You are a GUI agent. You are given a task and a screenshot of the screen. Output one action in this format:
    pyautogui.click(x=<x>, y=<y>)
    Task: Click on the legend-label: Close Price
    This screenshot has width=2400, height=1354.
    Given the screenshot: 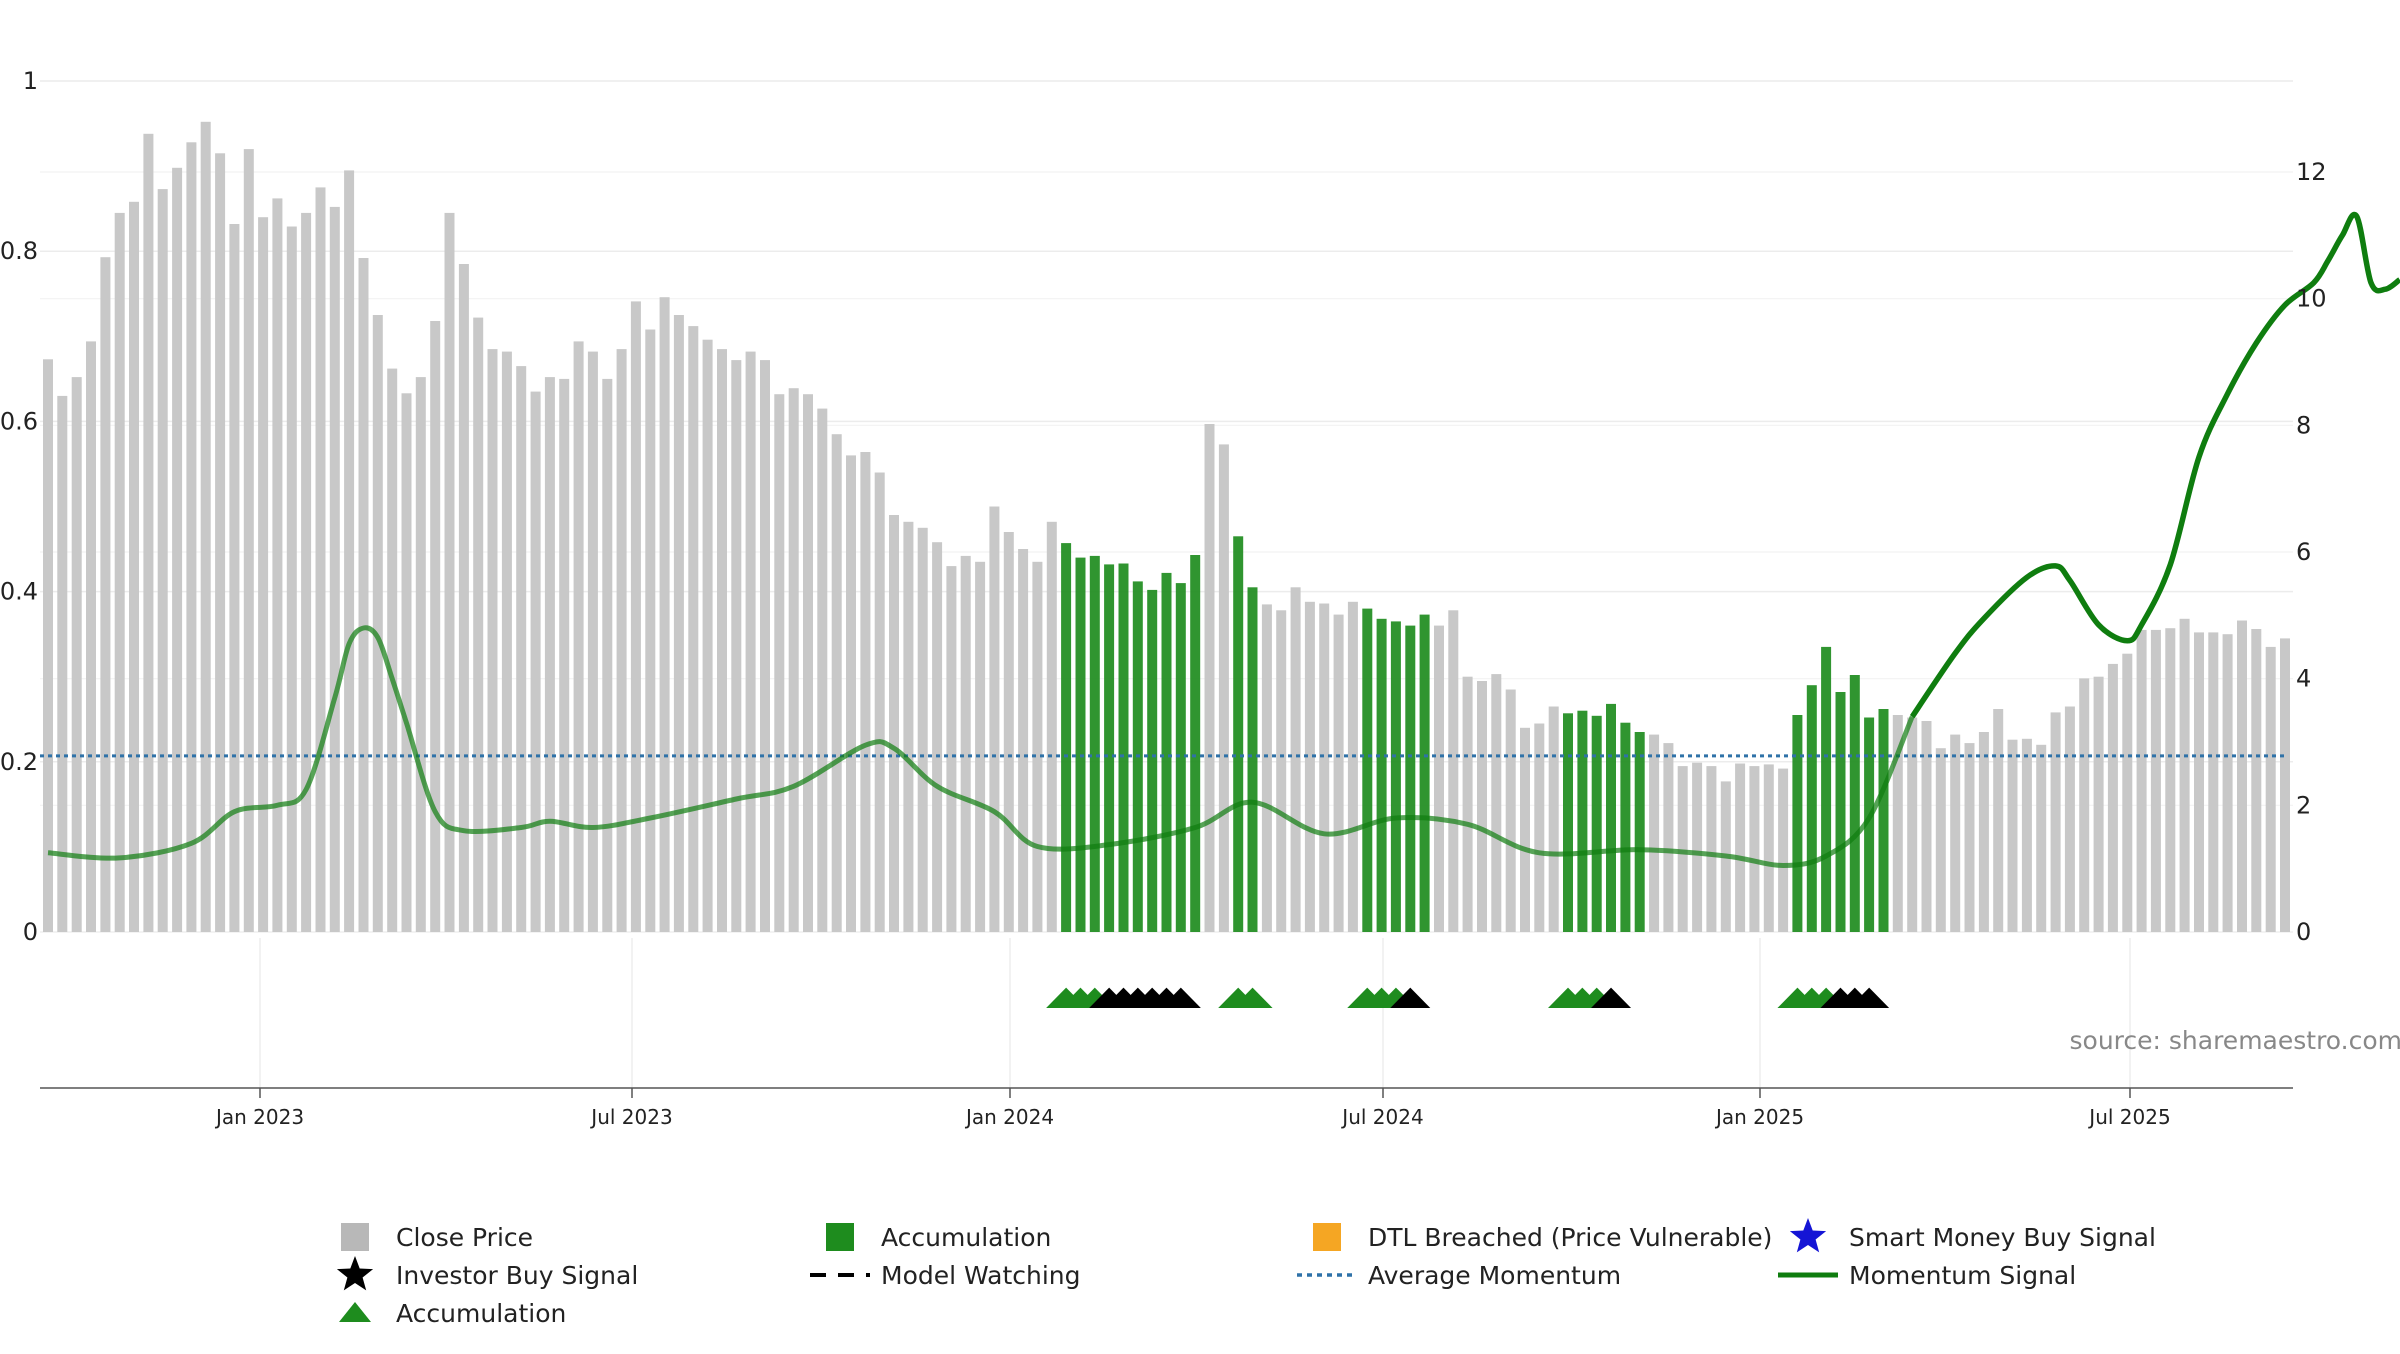 What is the action you would take?
    pyautogui.click(x=464, y=1237)
    